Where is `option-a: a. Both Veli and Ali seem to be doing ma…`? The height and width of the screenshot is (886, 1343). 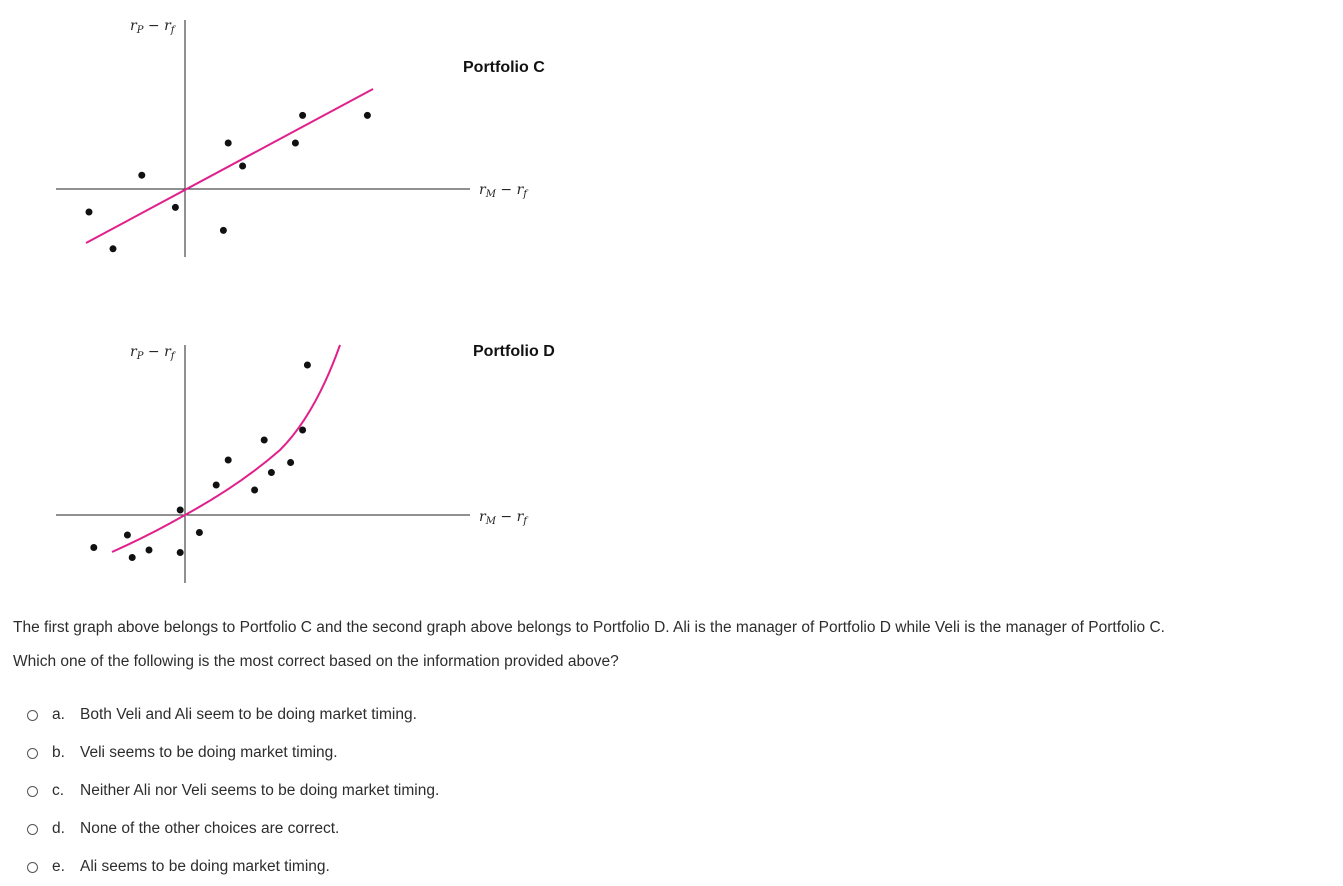 option-a: a. Both Veli and Ali seem to be doing ma… is located at coordinates (233, 715).